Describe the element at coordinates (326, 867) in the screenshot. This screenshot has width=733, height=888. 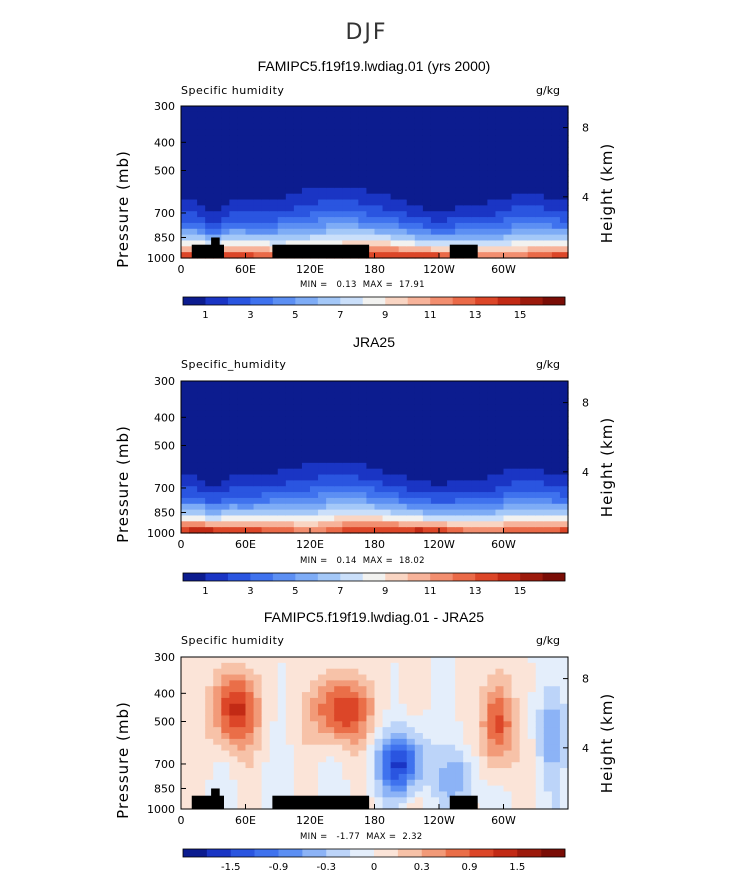
I see `colorbar-label: -0.3` at that location.